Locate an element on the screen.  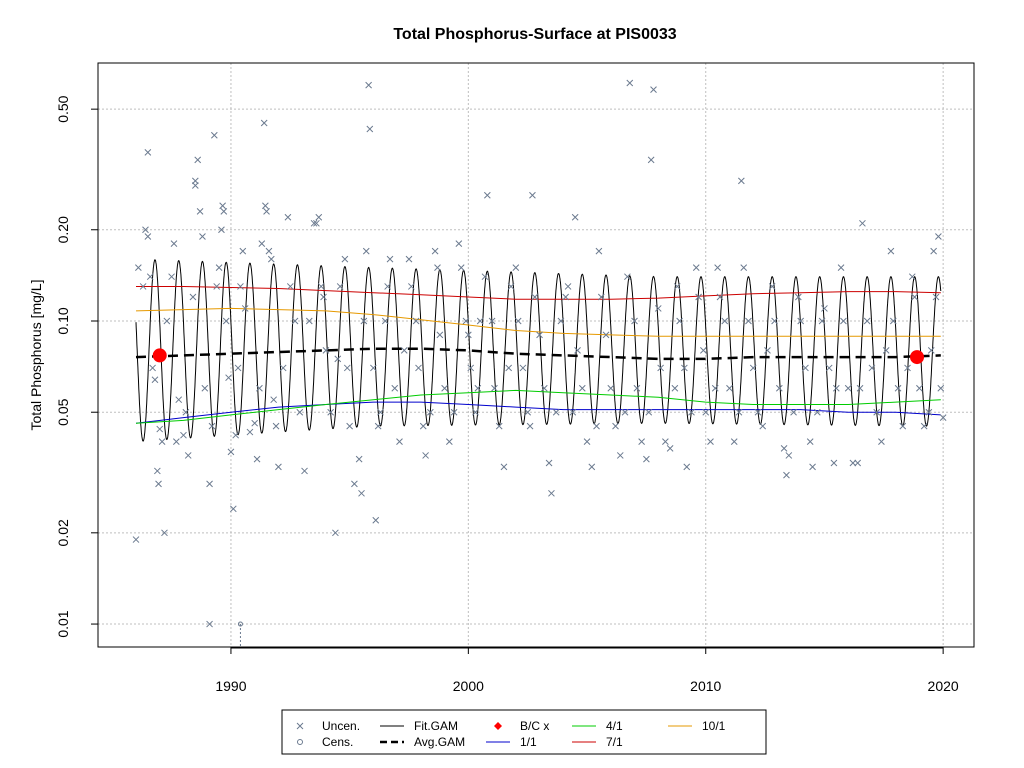
legend-item-cens: Cens. is located at coordinates (325, 742).